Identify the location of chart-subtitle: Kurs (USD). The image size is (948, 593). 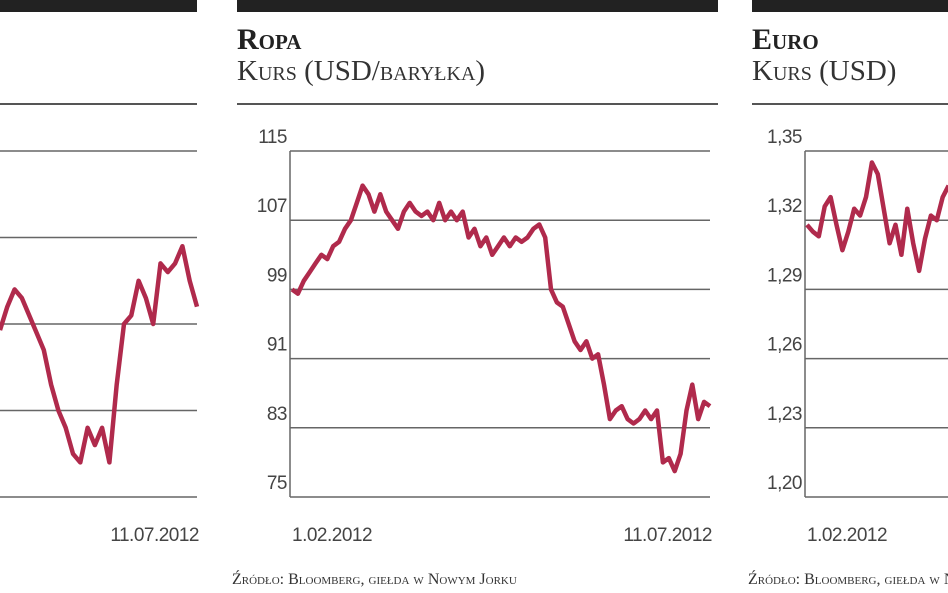
(824, 71).